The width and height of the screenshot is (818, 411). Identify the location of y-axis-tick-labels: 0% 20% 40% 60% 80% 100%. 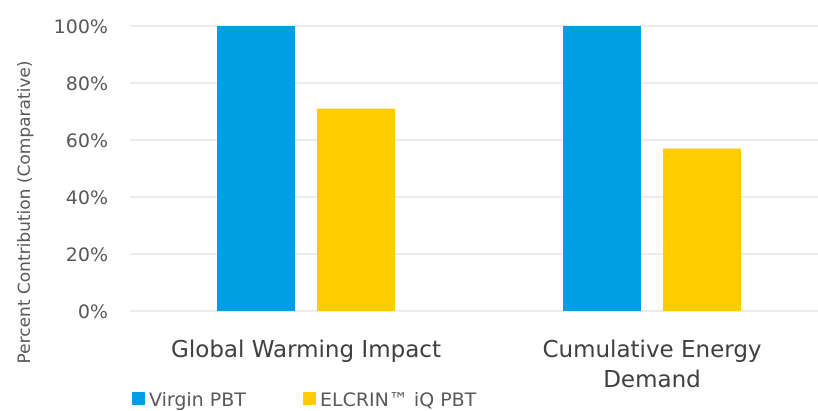
(81, 169).